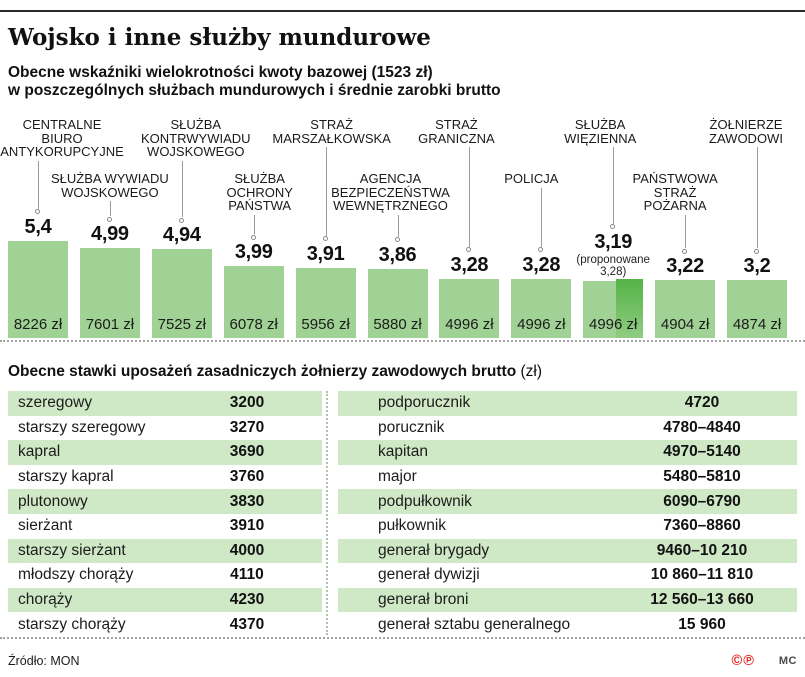  I want to click on bar-value: 3,91, so click(325, 253).